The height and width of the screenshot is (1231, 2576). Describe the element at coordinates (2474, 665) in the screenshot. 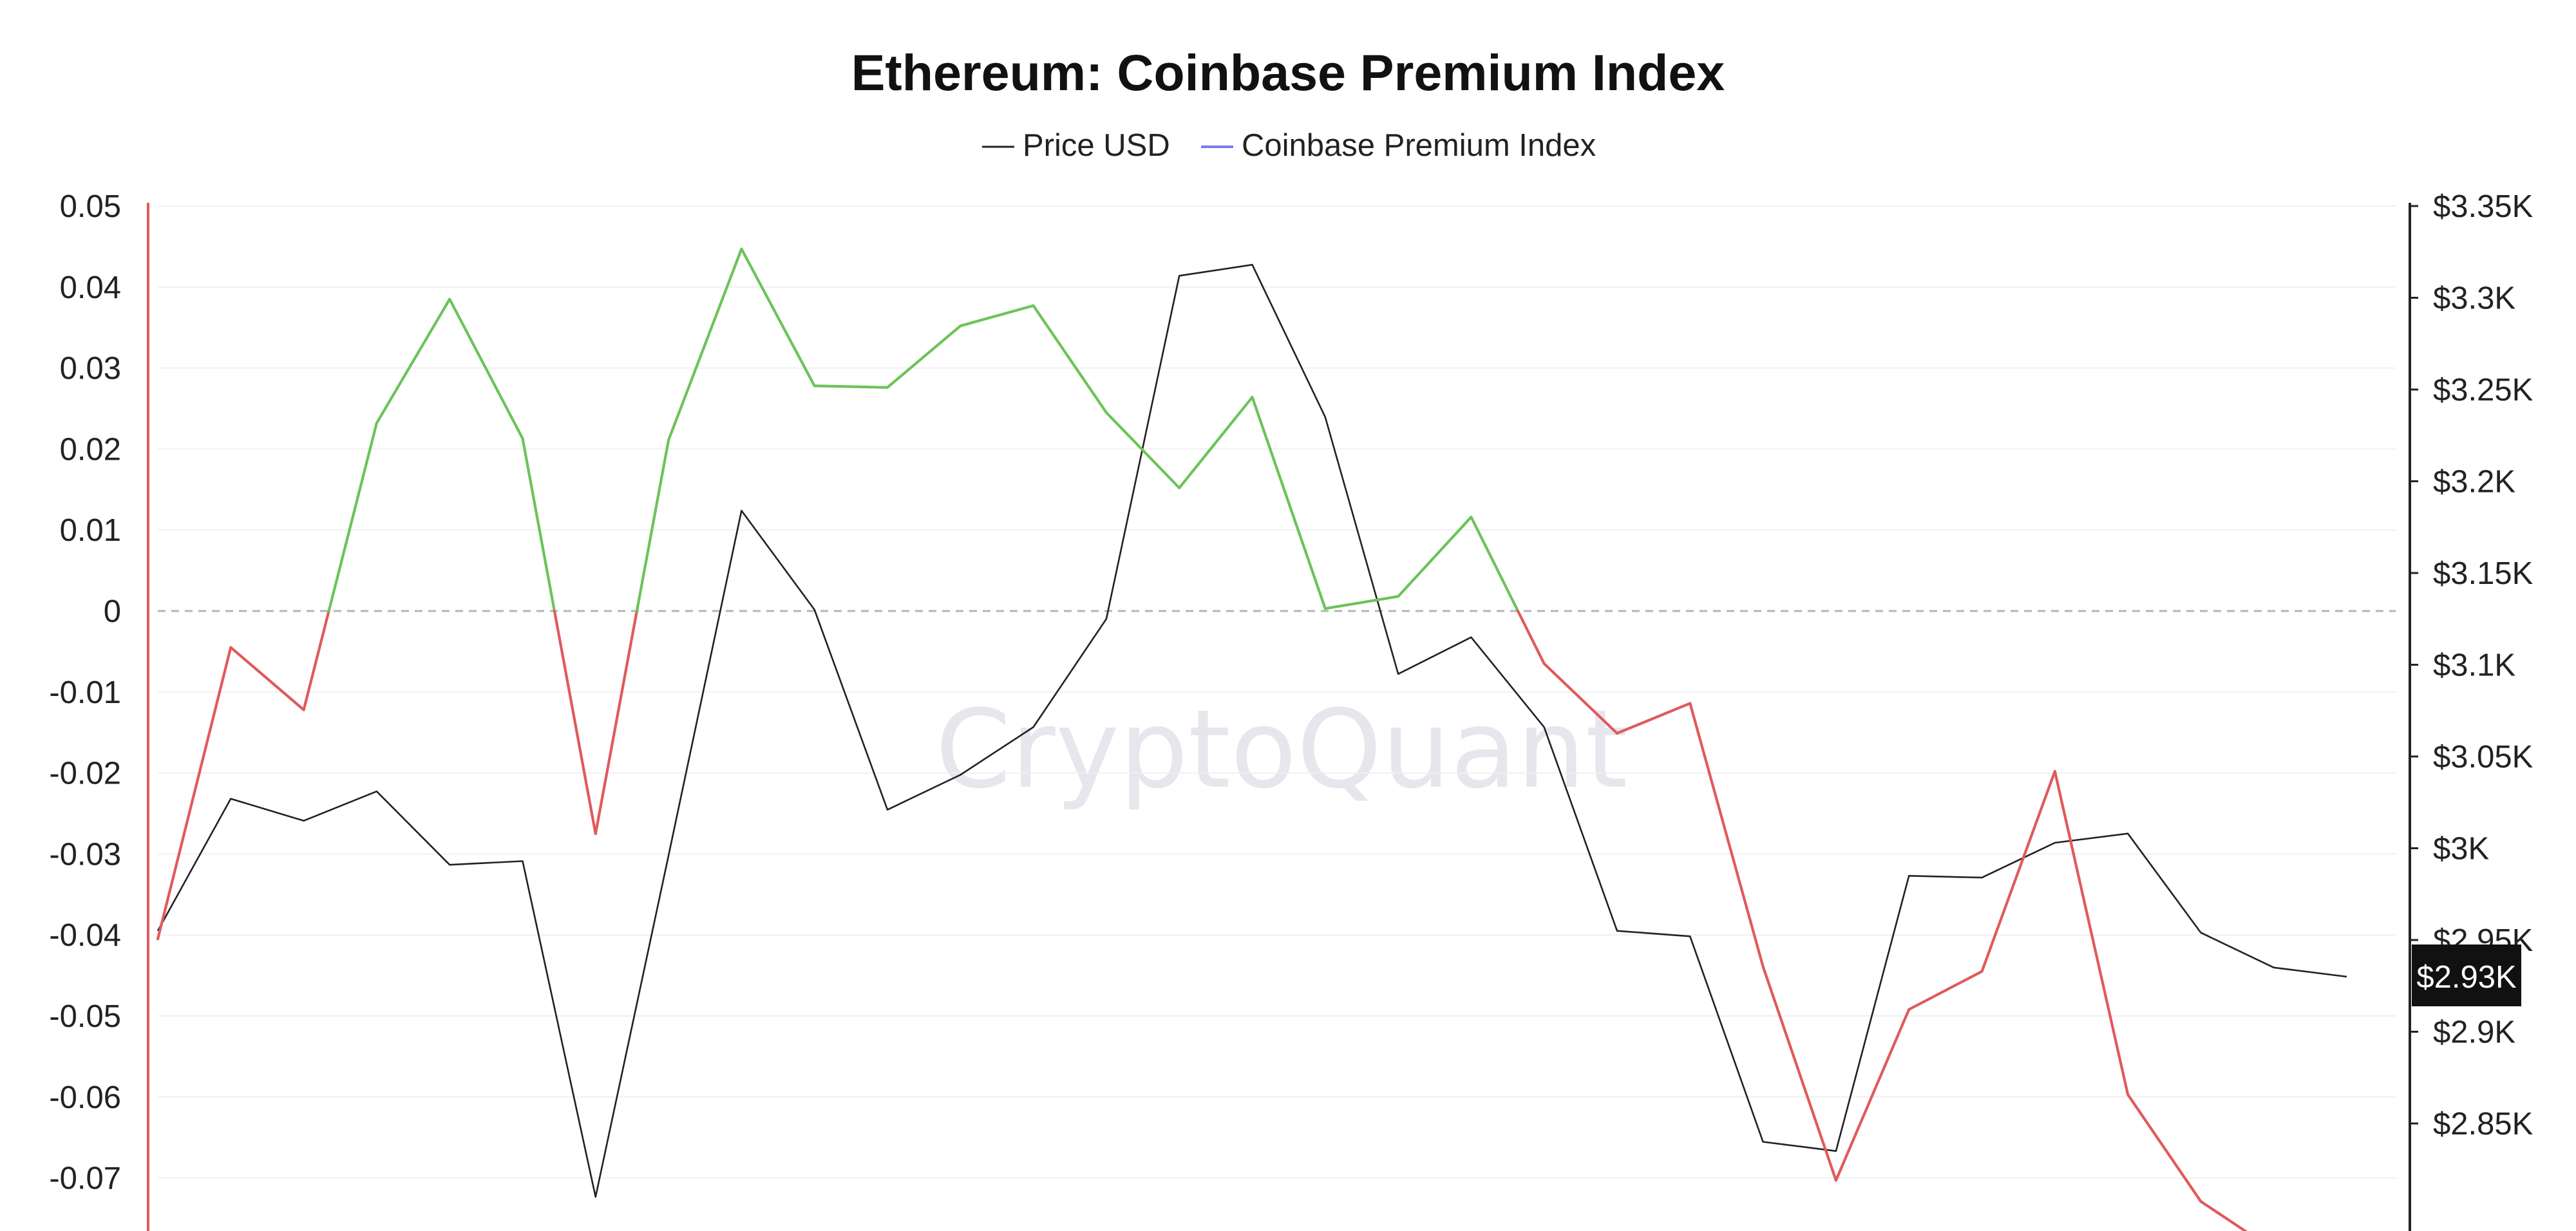

I see `right-tick-label: $3.1K` at that location.